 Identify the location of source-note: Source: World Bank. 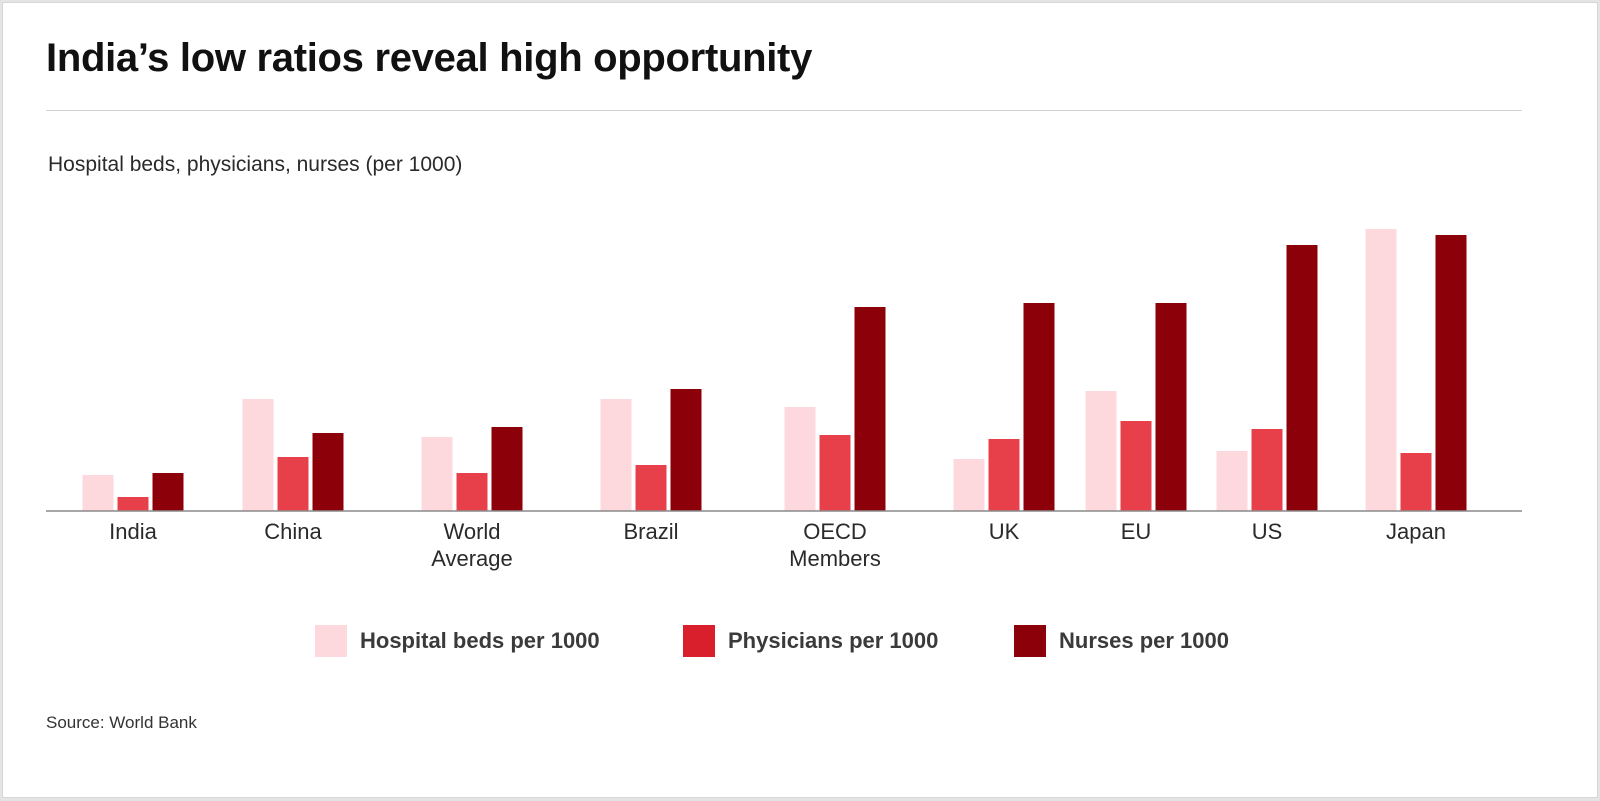
(121, 722).